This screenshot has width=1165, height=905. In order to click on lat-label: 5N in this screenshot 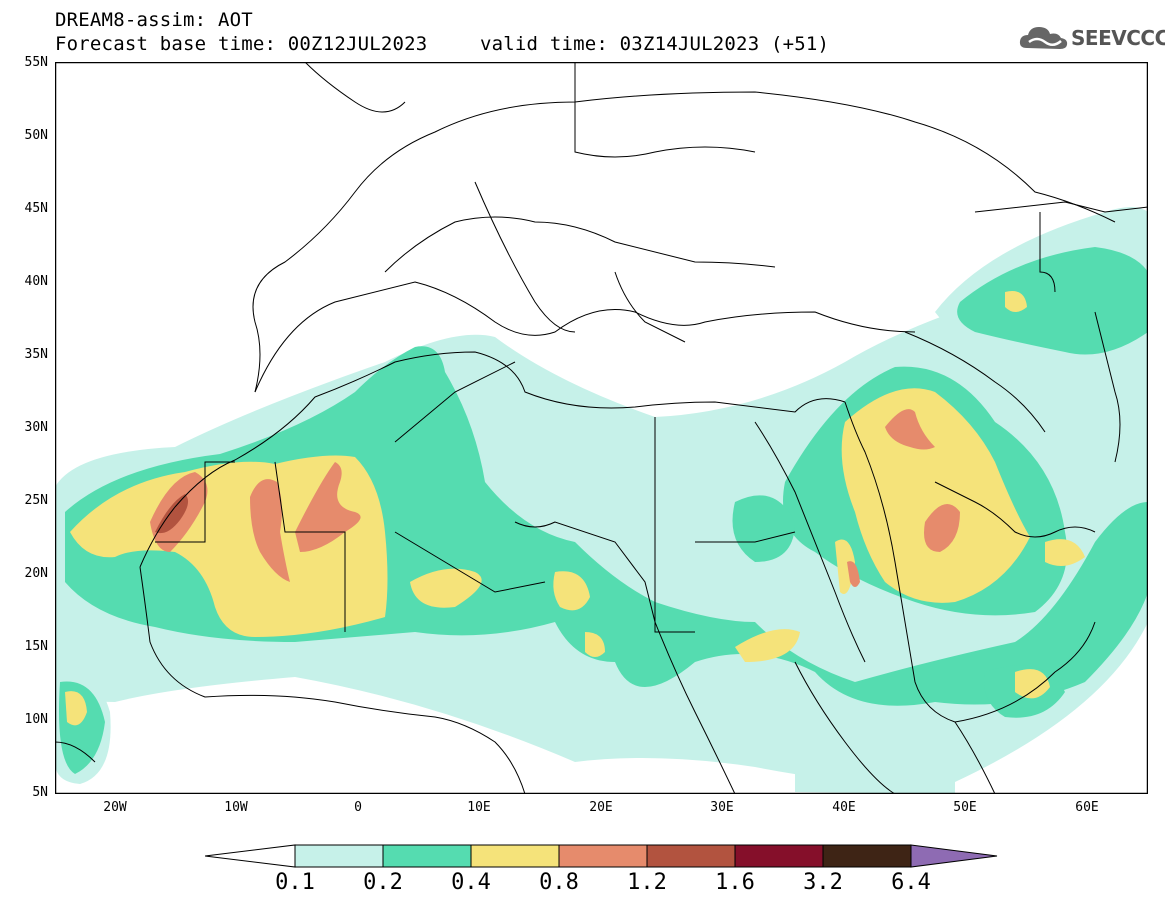, I will do `click(40, 792)`.